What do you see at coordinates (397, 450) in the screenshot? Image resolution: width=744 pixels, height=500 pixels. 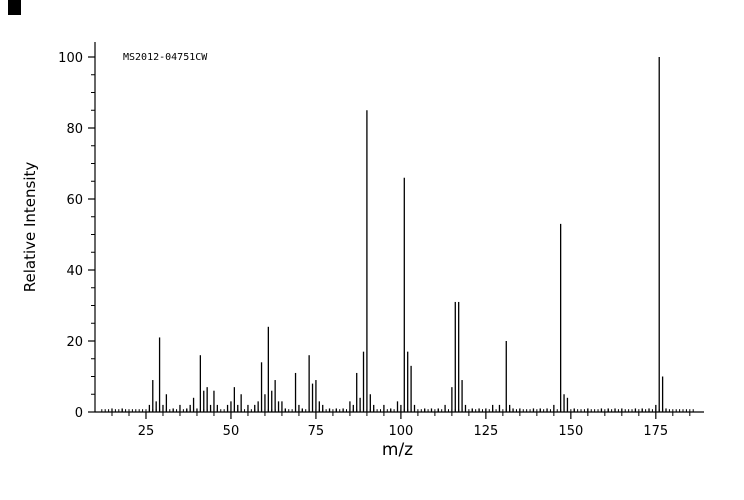 I see `x-axis-label: m/z` at bounding box center [397, 450].